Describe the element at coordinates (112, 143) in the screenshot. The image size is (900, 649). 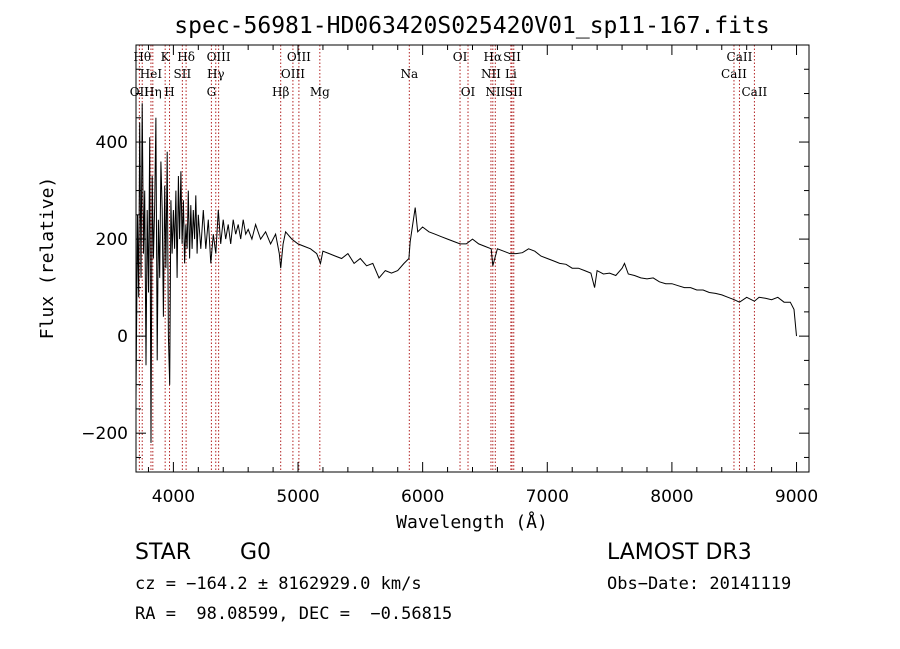
I see `y-tick-label: 400` at that location.